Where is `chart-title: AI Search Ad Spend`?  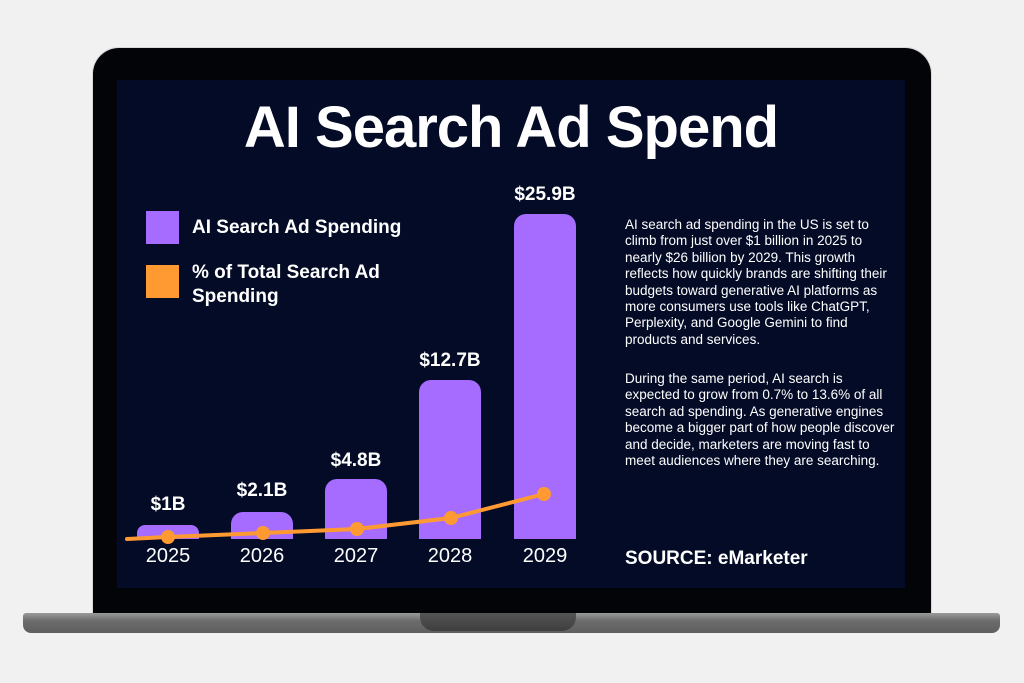
chart-title: AI Search Ad Spend is located at coordinates (511, 127).